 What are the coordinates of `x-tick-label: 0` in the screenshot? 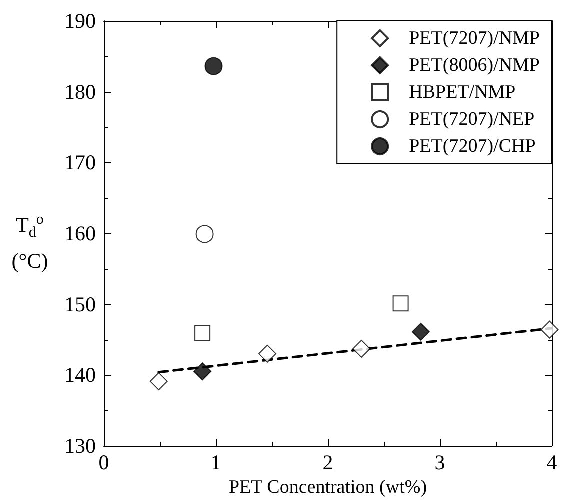 It's located at (104, 462).